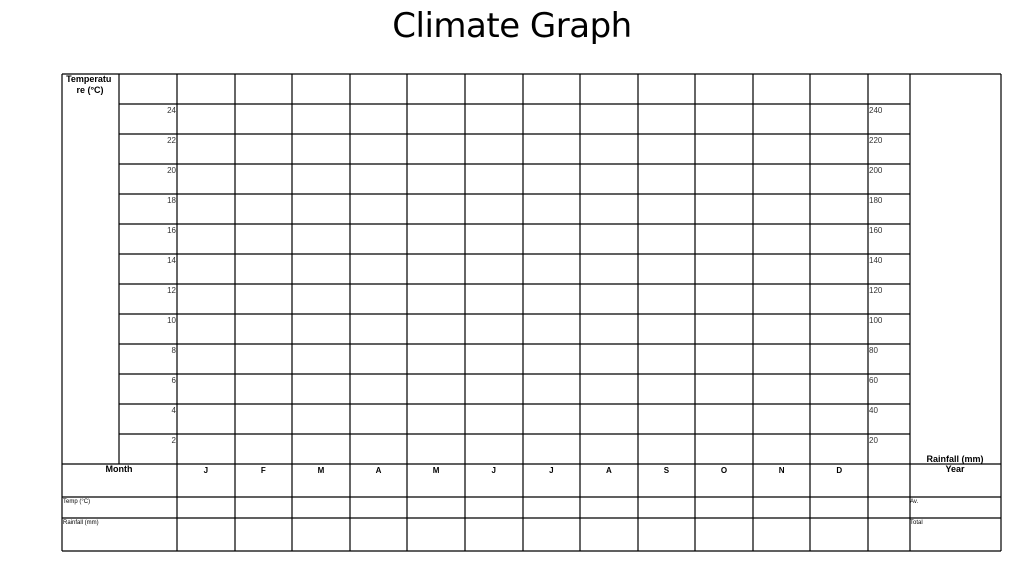 The image size is (1024, 576). What do you see at coordinates (916, 523) in the screenshot?
I see `total-label: Total` at bounding box center [916, 523].